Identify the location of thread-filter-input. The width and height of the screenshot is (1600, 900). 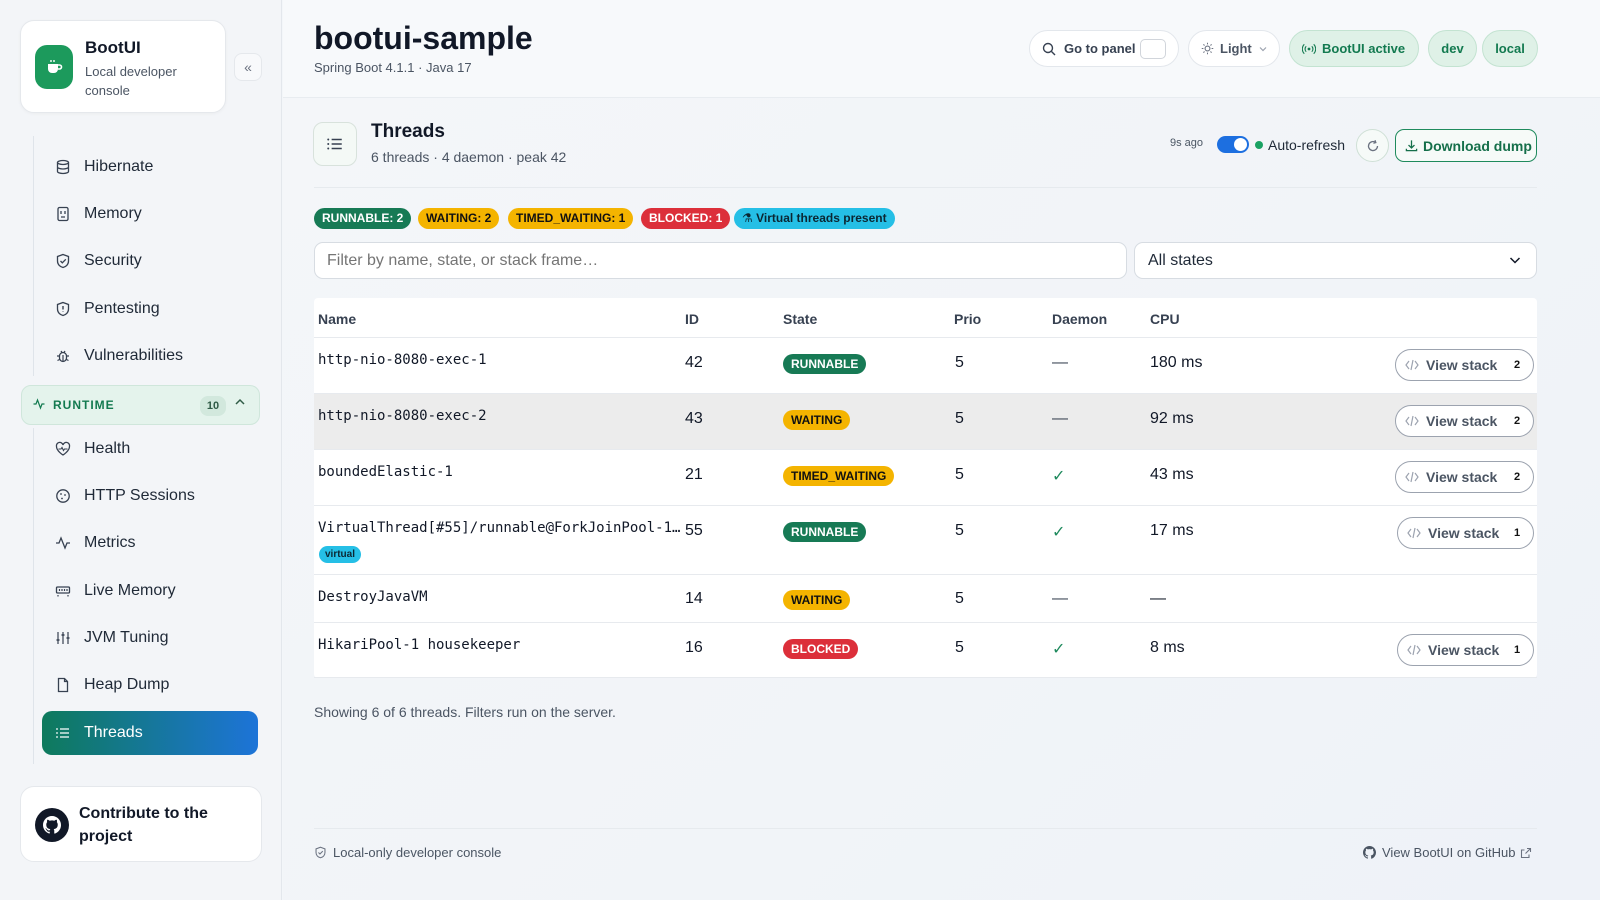
(720, 260).